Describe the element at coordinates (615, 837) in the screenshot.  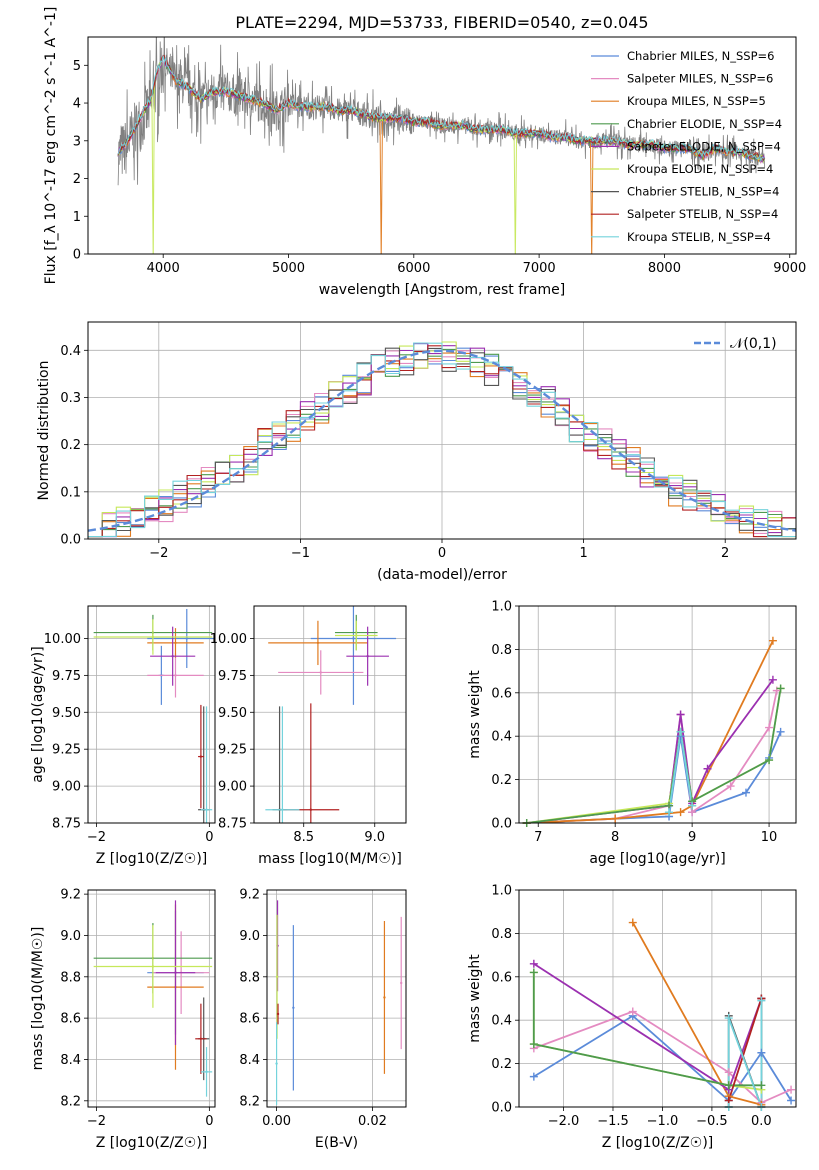
I see `weight-vs-age-xtick-label: 8` at that location.